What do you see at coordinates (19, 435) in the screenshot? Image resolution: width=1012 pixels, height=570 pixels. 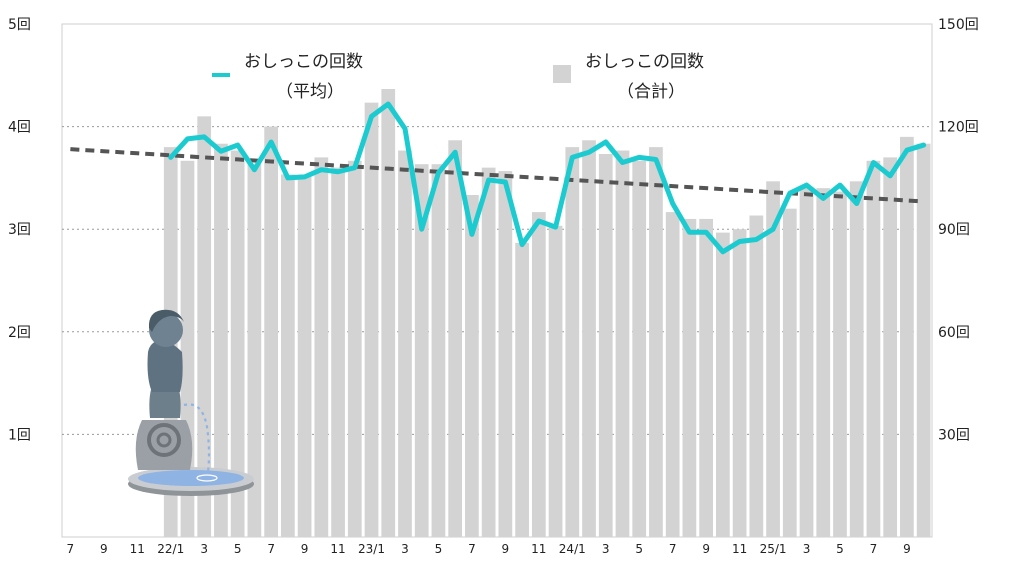 I see `y-left-tick-label: 1回` at bounding box center [19, 435].